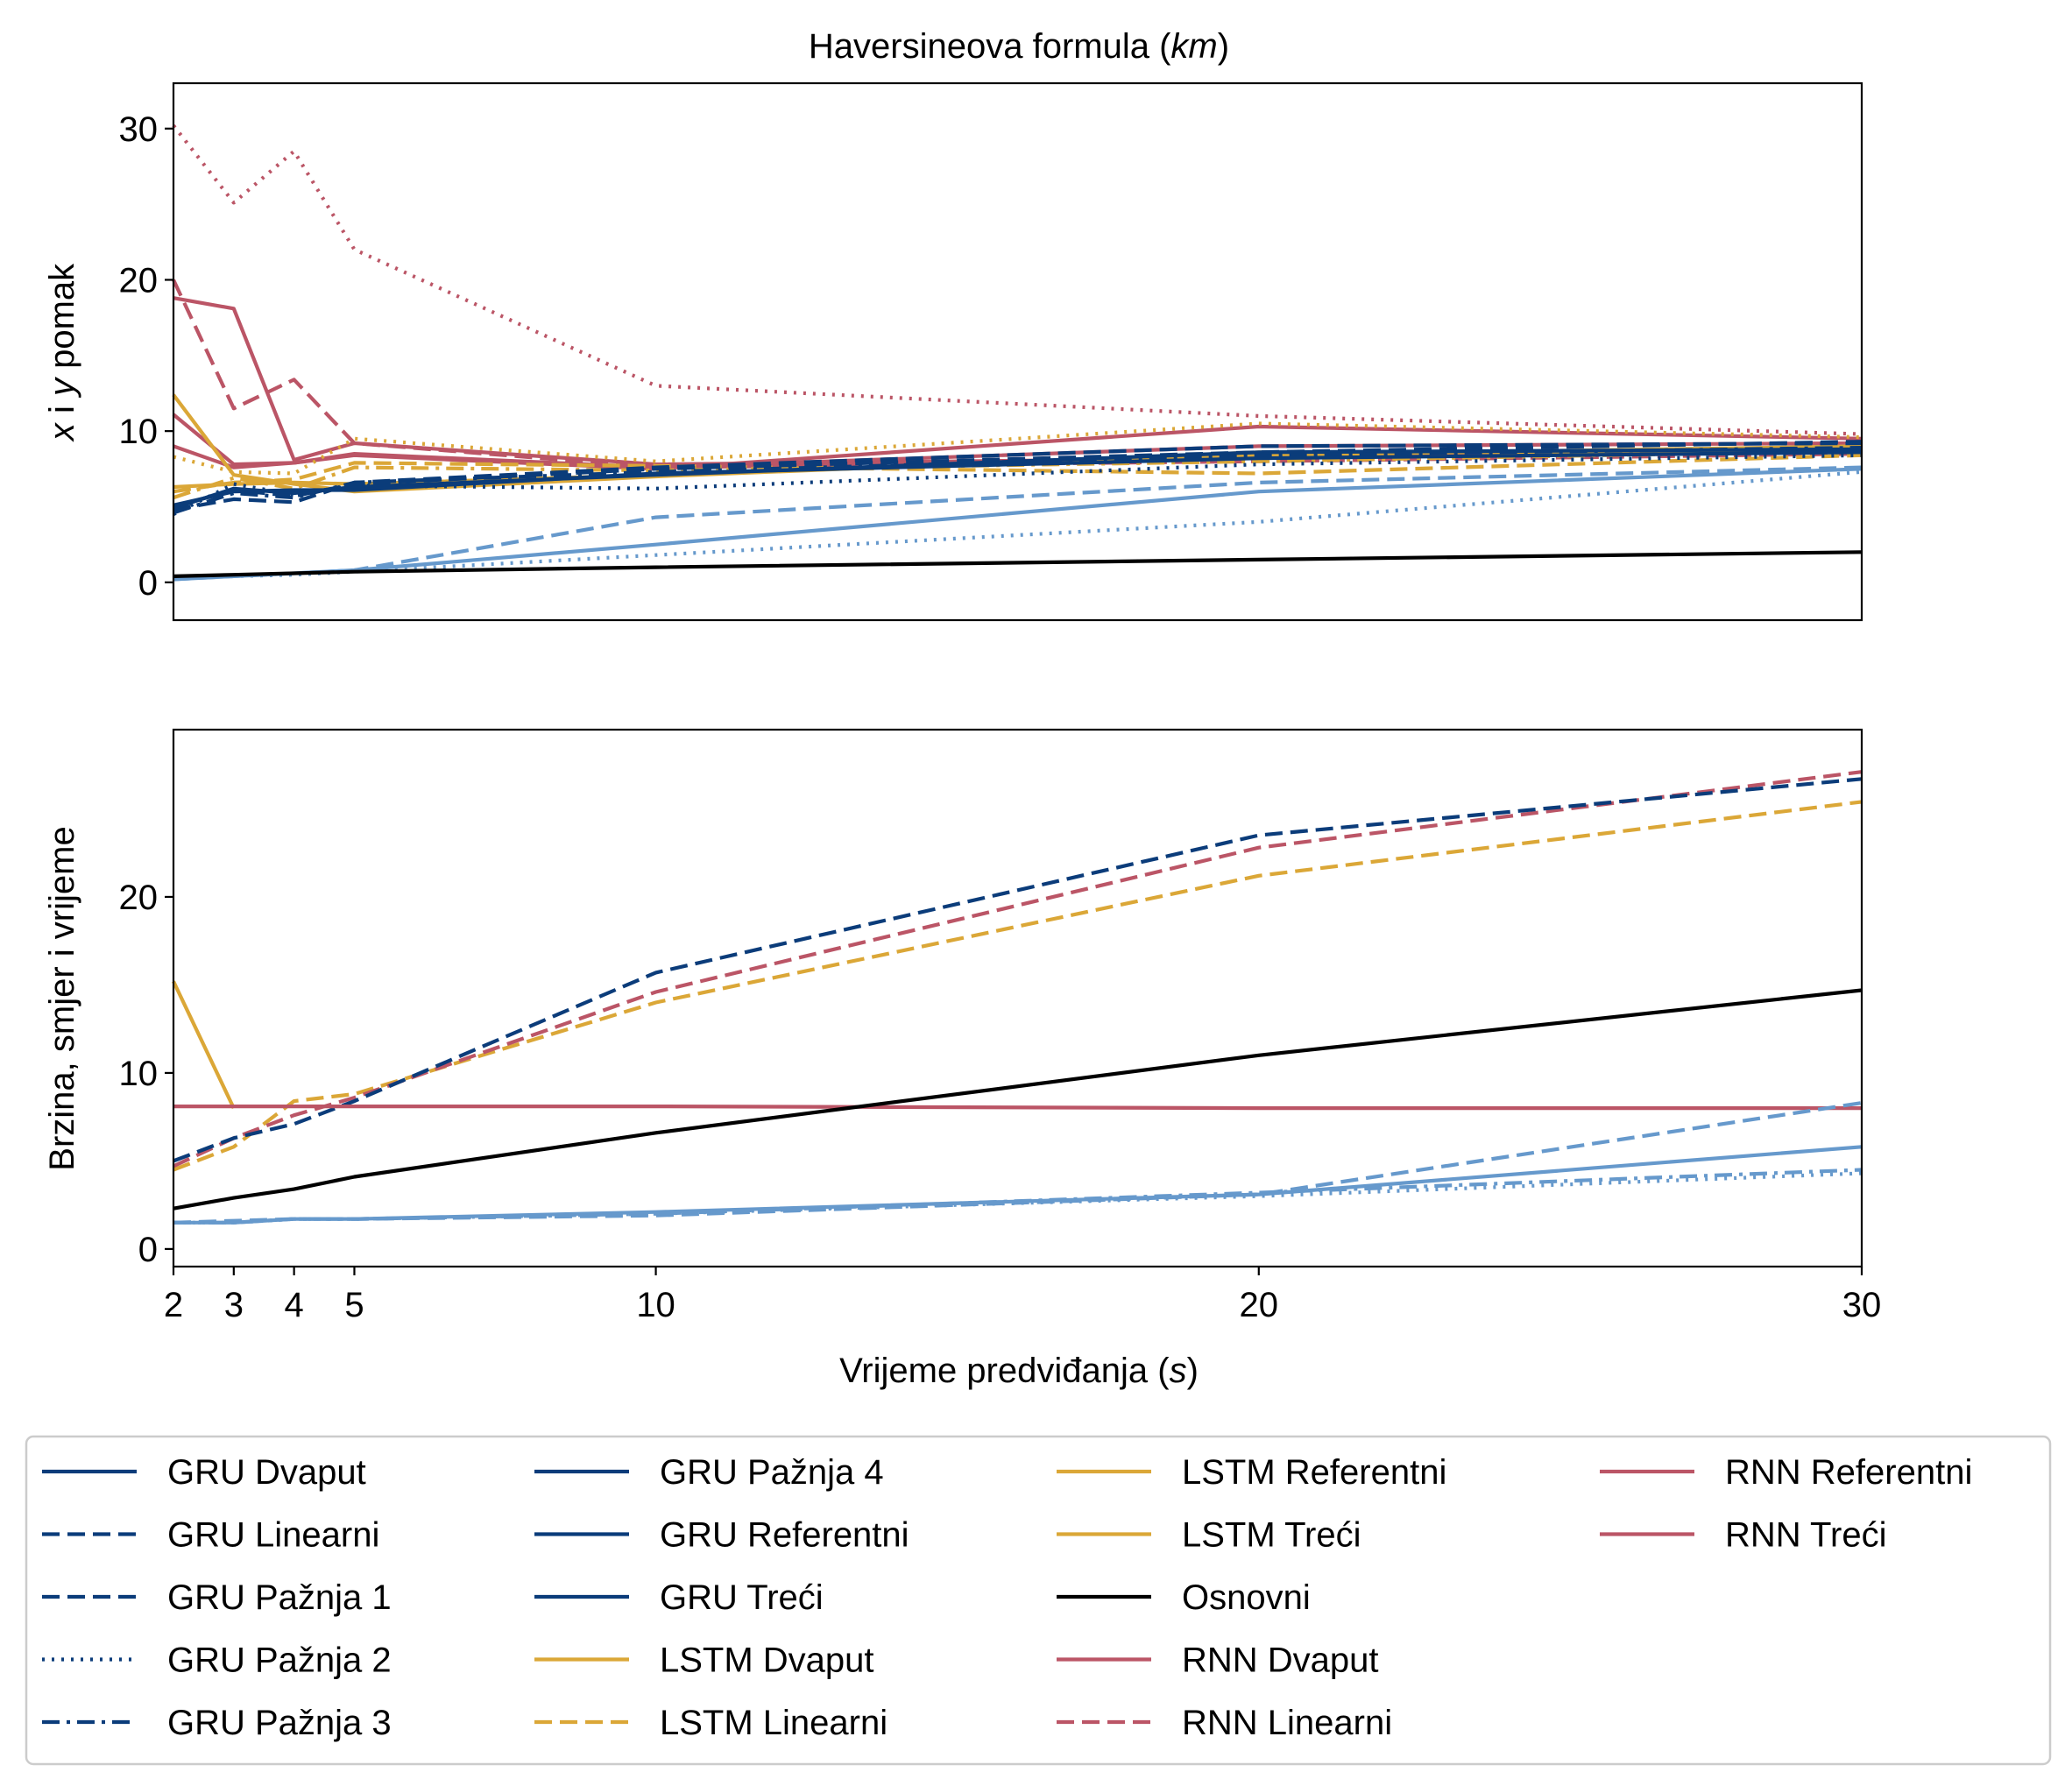 The image size is (2072, 1786). I want to click on legend-label: RNN Linearni, so click(1287, 1723).